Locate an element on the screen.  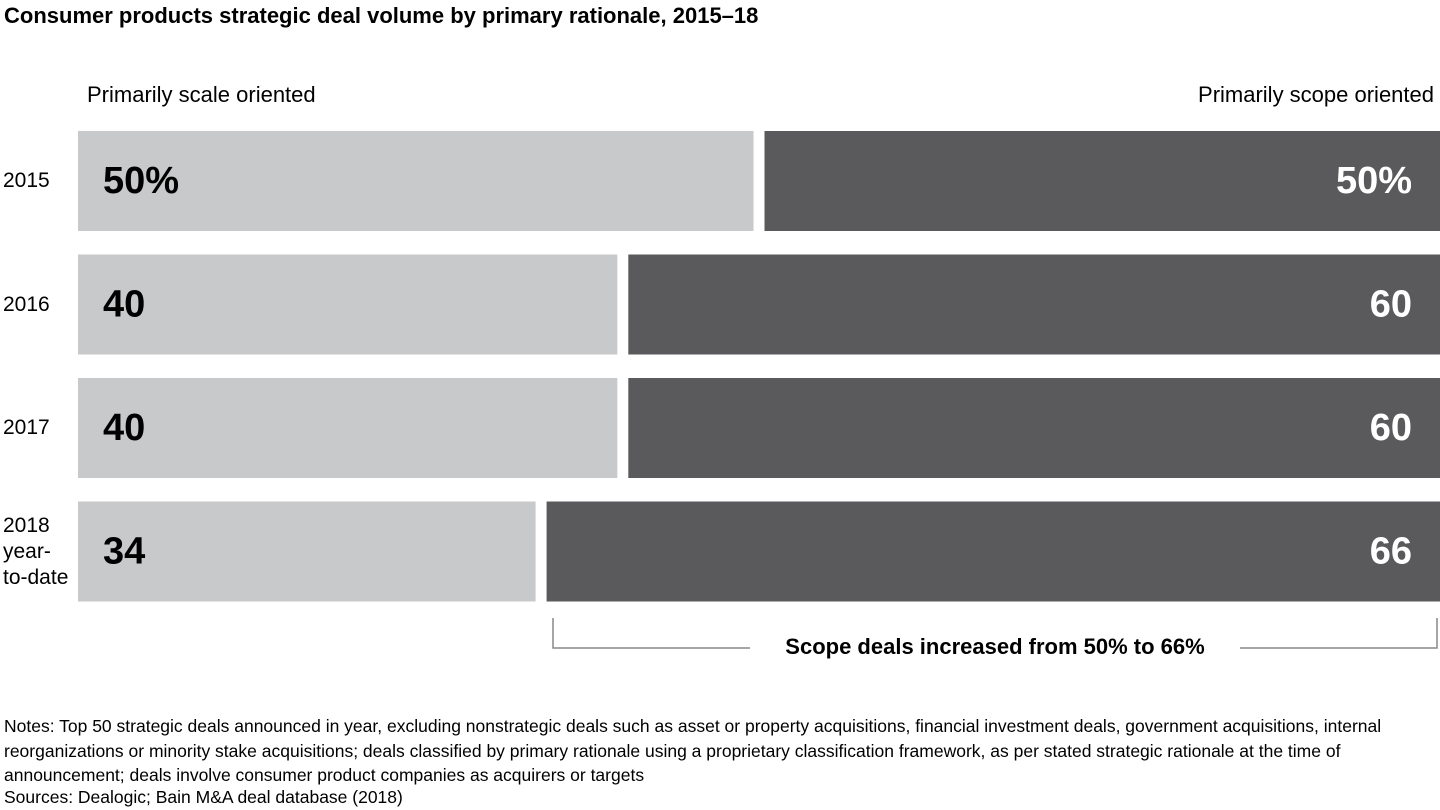
annotation: Scope deals increased from 50% to 66% is located at coordinates (994, 646).